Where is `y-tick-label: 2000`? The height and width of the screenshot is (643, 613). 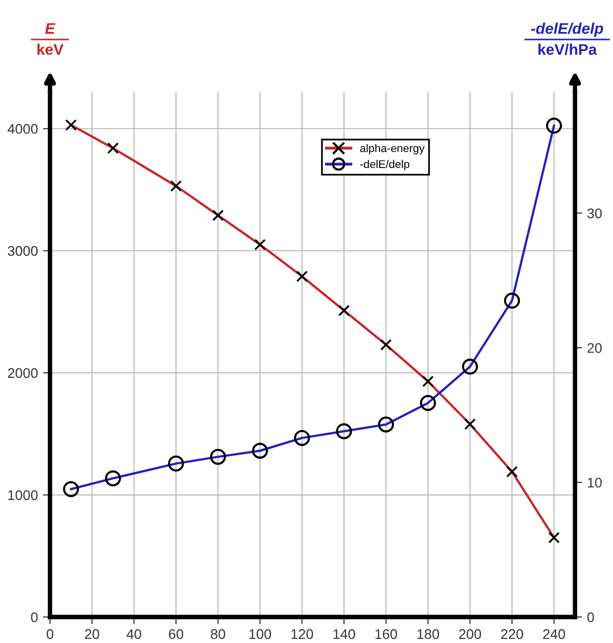 y-tick-label: 2000 is located at coordinates (23, 373).